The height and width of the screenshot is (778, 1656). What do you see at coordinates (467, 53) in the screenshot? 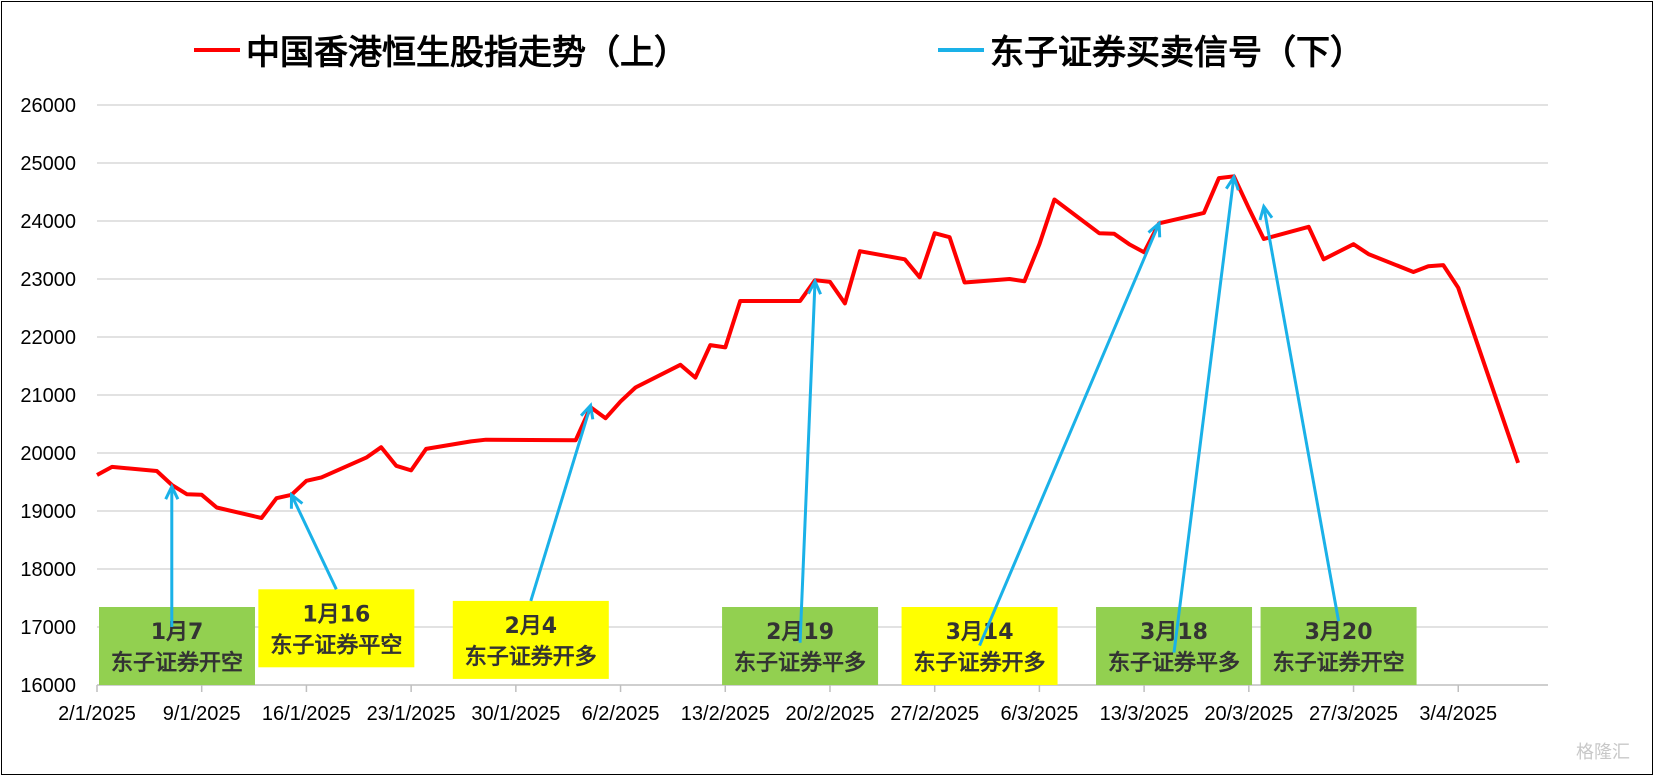
I see `legend-label-hsi: 中国香港恒生股指走势（上）` at bounding box center [467, 53].